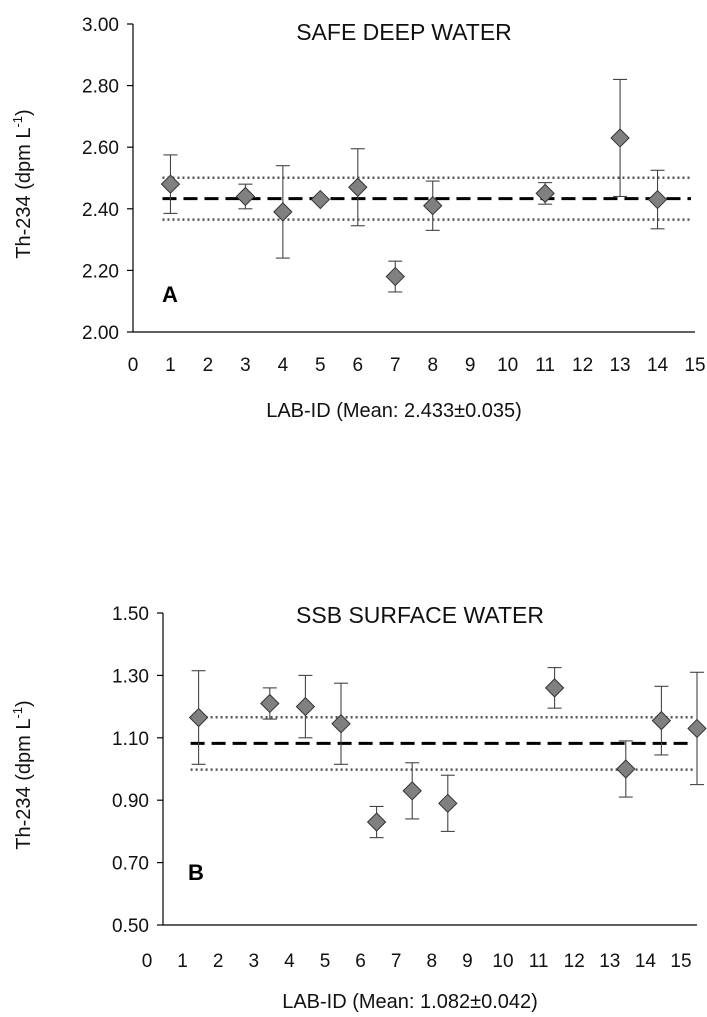 This screenshot has height=1017, width=707. I want to click on y-tick-label: 1.50, so click(130, 614).